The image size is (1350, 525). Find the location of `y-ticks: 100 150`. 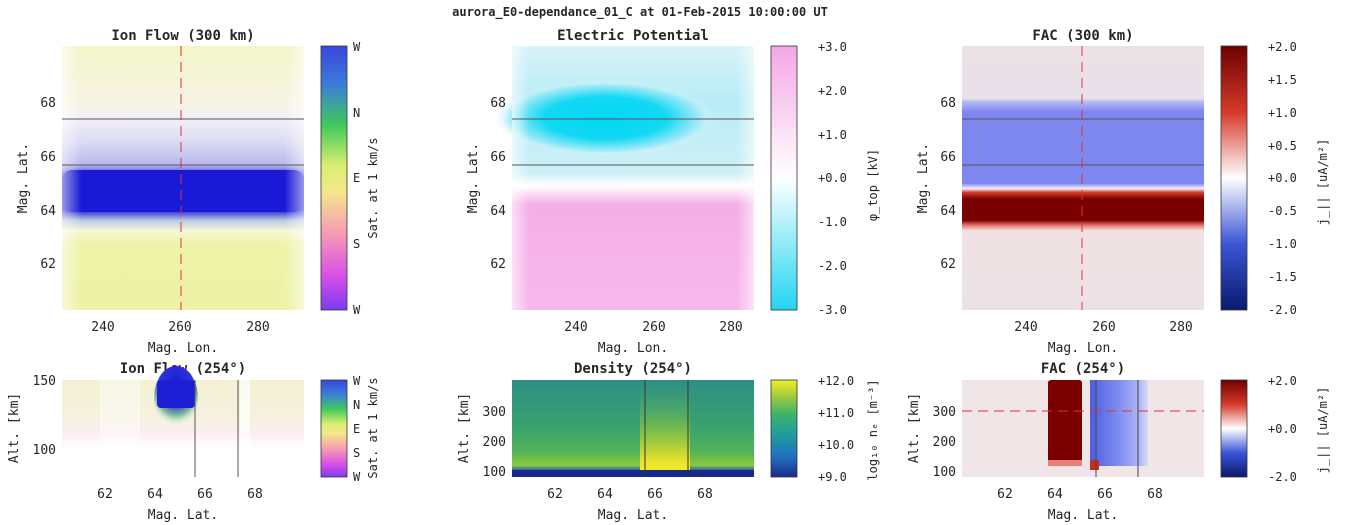

y-ticks: 100 150 is located at coordinates (44, 416).